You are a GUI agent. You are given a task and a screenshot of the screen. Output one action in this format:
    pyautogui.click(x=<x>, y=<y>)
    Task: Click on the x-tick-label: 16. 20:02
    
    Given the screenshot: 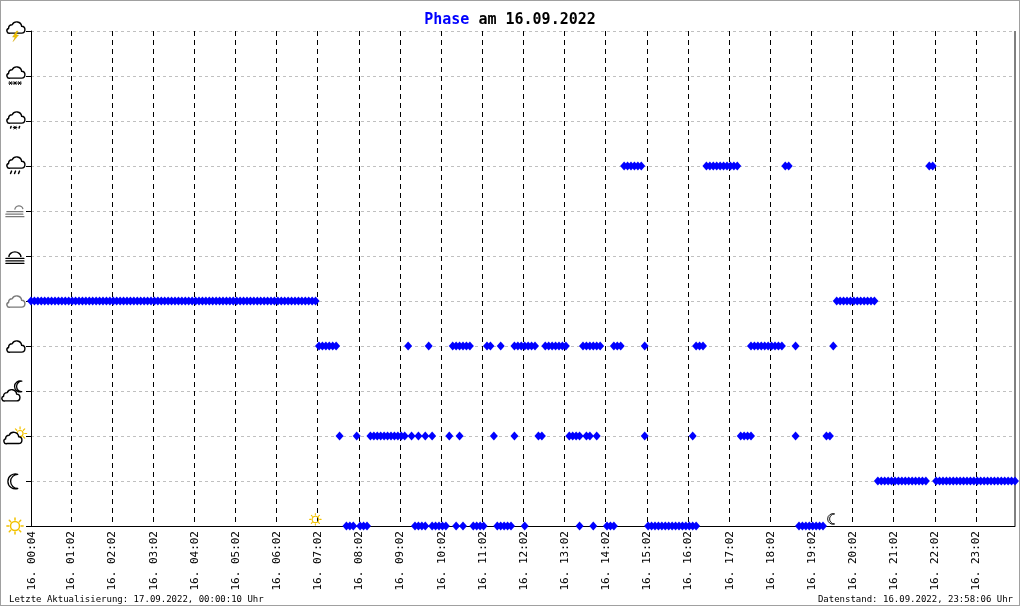 What is the action you would take?
    pyautogui.click(x=852, y=561)
    